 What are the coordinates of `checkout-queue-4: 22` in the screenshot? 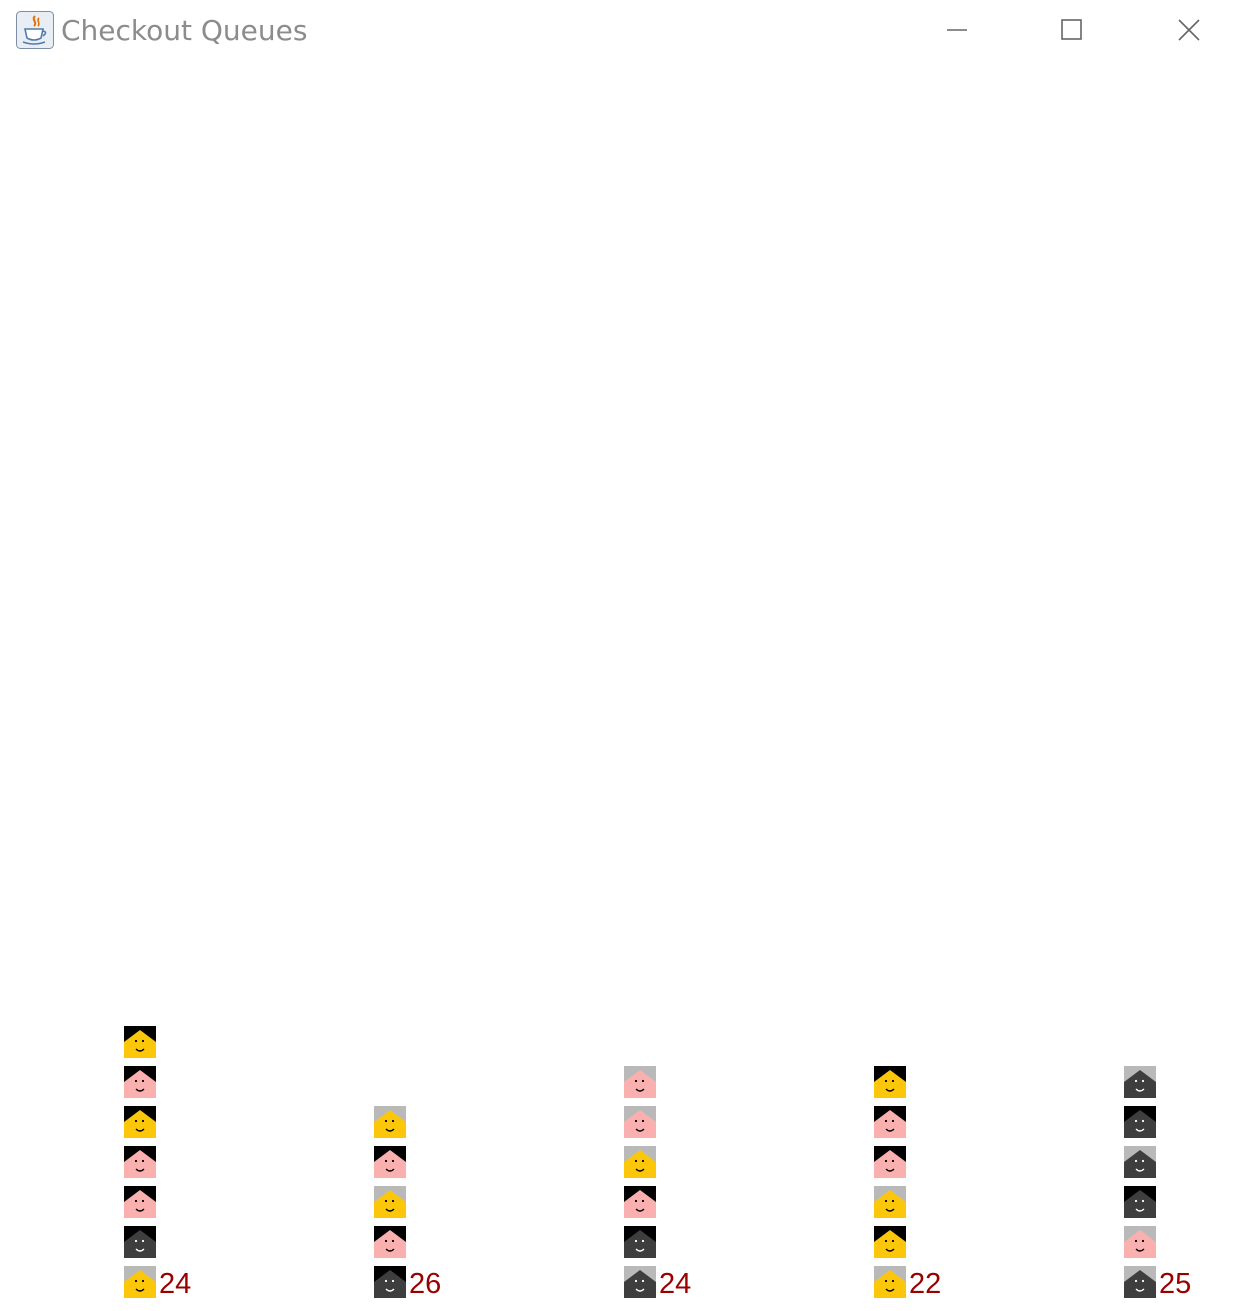 It's located at (929, 686).